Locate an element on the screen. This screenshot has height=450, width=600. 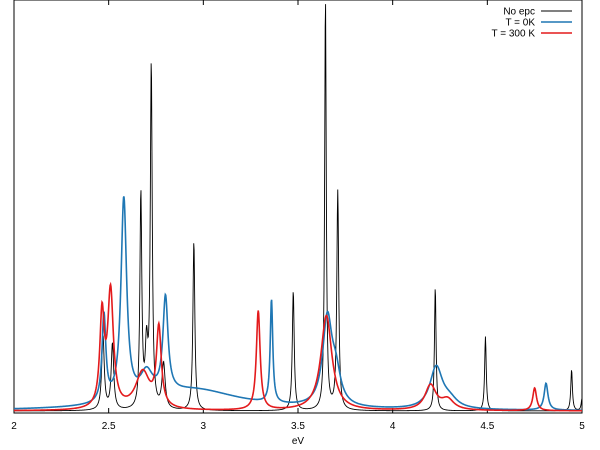
x-tick-label: 4.5 is located at coordinates (487, 426).